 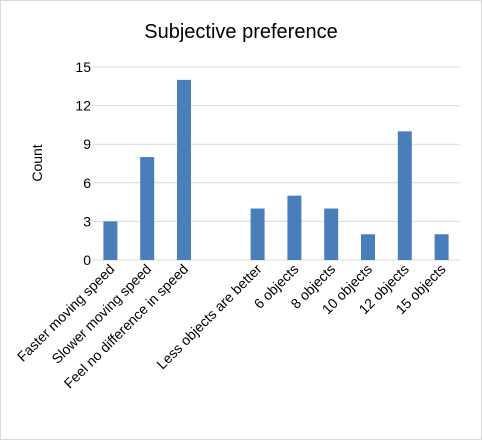 What do you see at coordinates (83, 163) in the screenshot?
I see `y-tick-labels: 0 3 6 9 12 15` at bounding box center [83, 163].